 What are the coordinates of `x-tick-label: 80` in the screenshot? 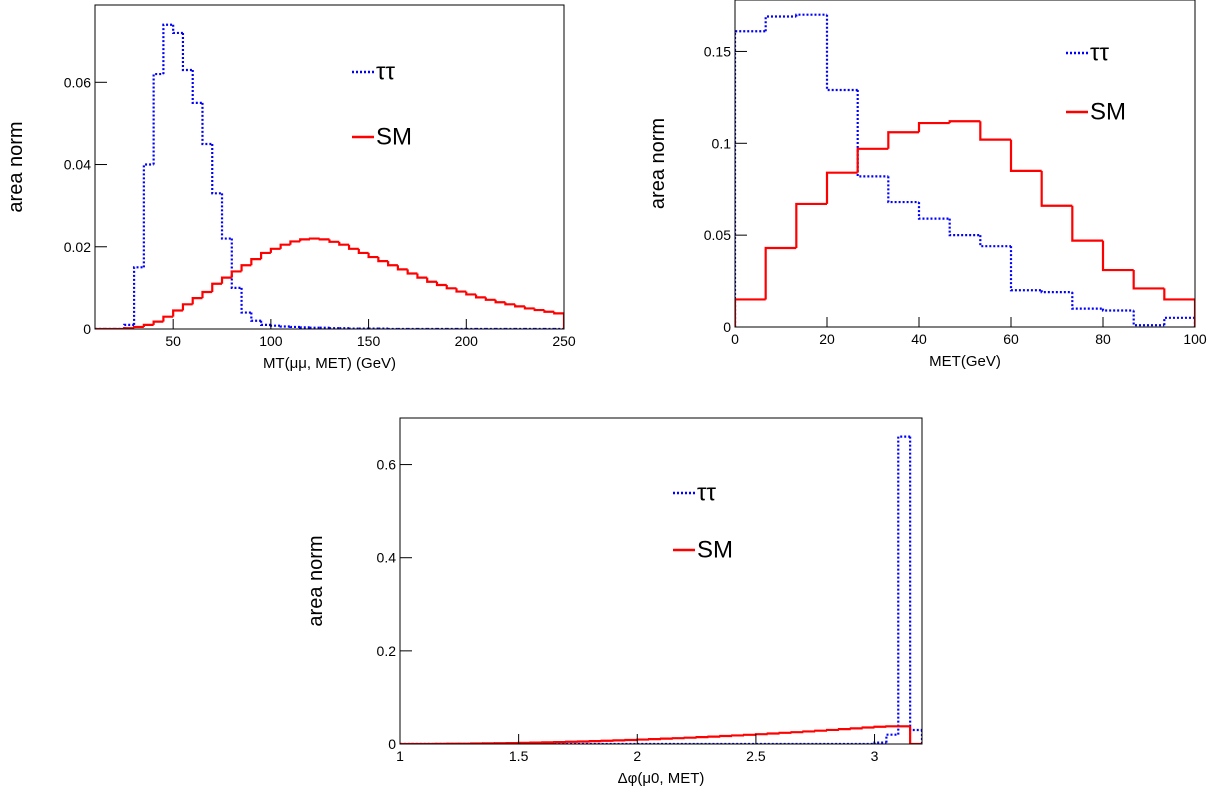 It's located at (1103, 339).